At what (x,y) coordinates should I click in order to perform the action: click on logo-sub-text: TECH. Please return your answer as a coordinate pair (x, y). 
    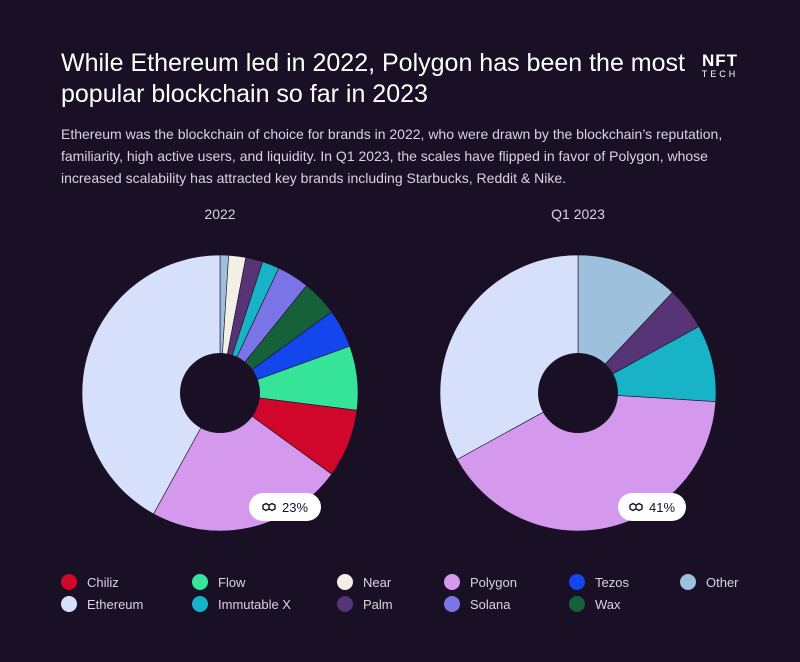
    Looking at the image, I should click on (720, 74).